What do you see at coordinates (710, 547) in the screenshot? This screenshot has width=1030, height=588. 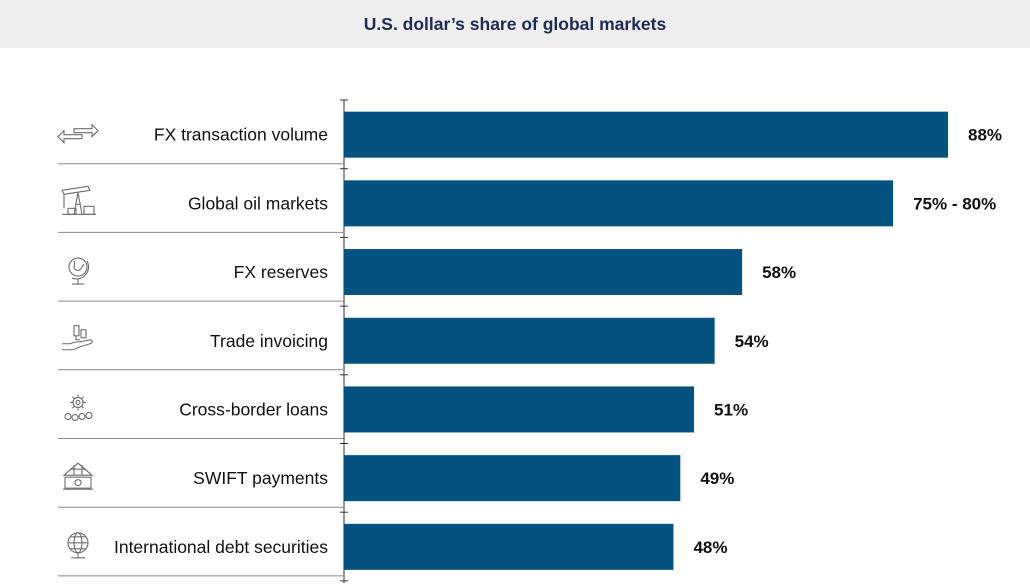 I see `value-label: 48%` at bounding box center [710, 547].